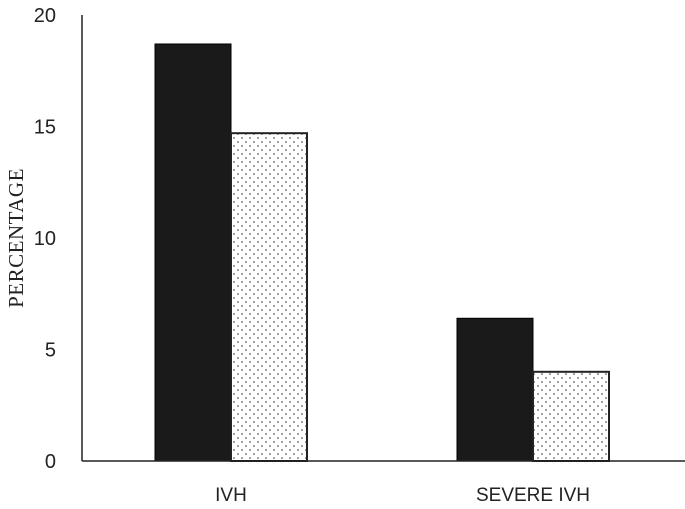 The image size is (685, 509). I want to click on y-tick-label: 20, so click(45, 16).